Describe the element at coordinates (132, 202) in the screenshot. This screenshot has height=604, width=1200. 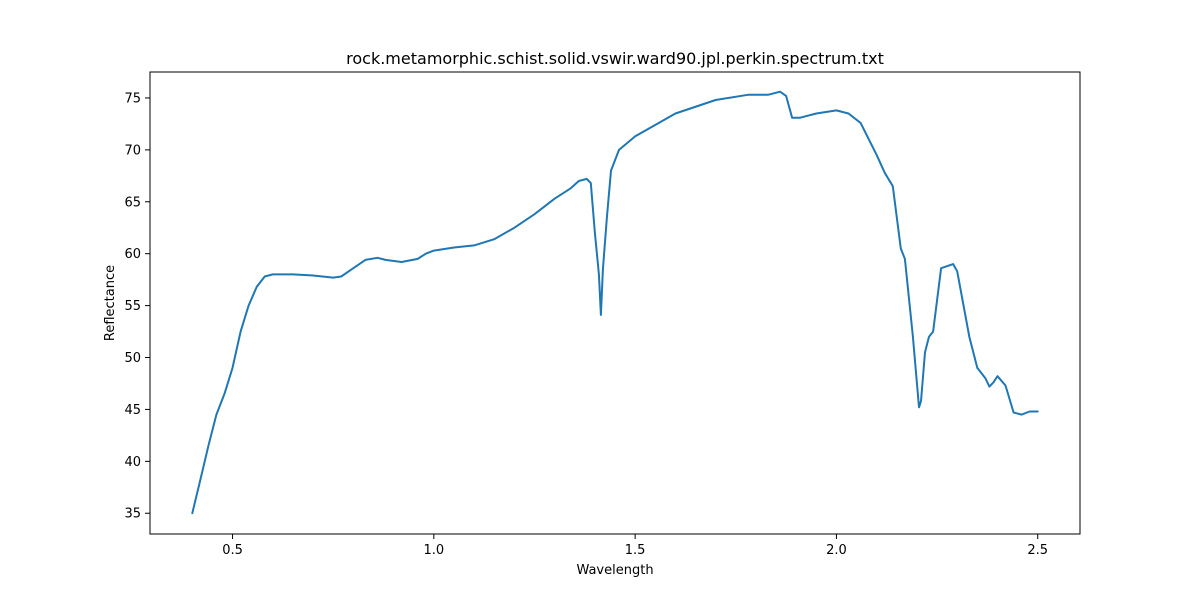
I see `y-tick-label: 65` at that location.